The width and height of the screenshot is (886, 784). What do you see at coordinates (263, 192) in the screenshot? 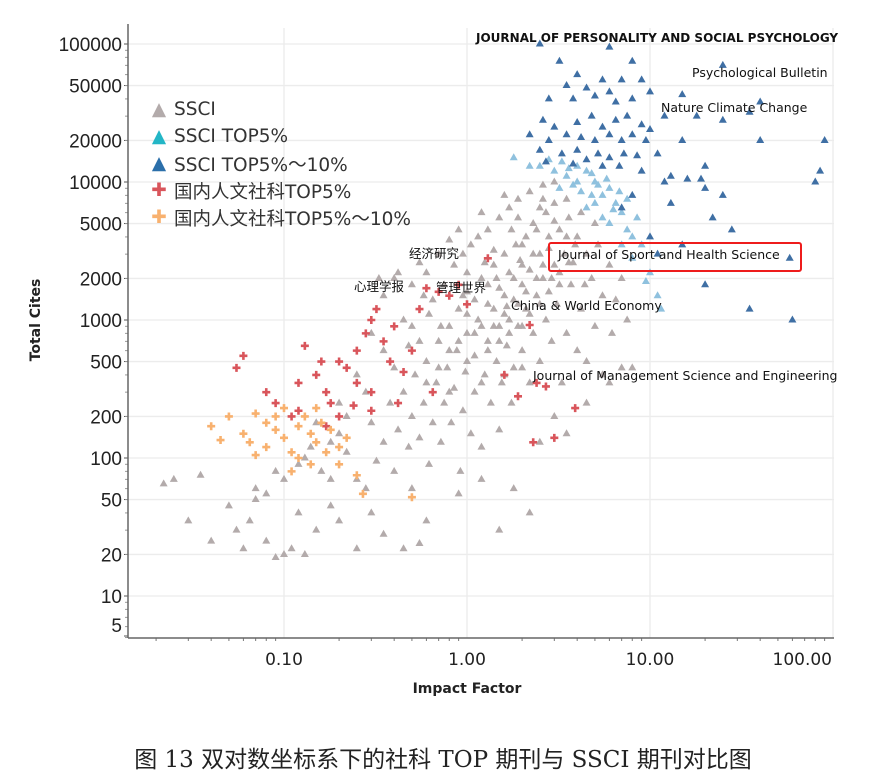
I see `legend-label: 国内人文社科TOP5%` at bounding box center [263, 192].